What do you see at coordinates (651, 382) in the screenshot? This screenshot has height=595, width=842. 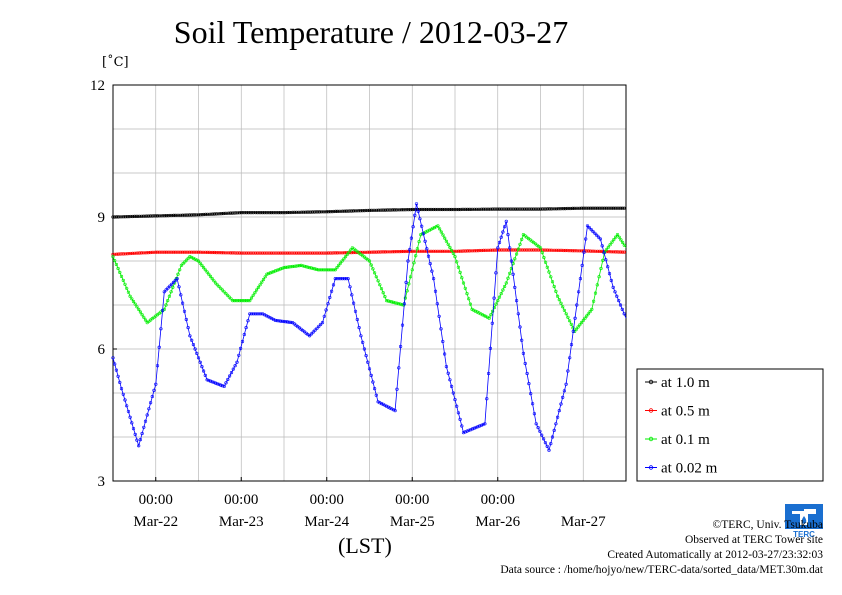 I see `legend-marker` at bounding box center [651, 382].